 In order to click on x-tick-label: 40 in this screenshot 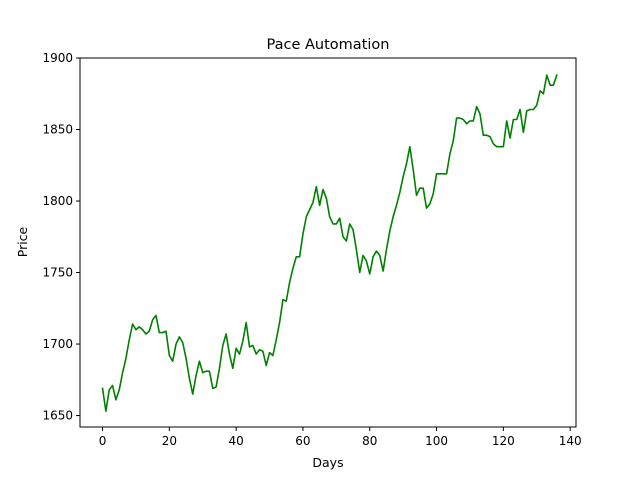, I will do `click(236, 441)`.